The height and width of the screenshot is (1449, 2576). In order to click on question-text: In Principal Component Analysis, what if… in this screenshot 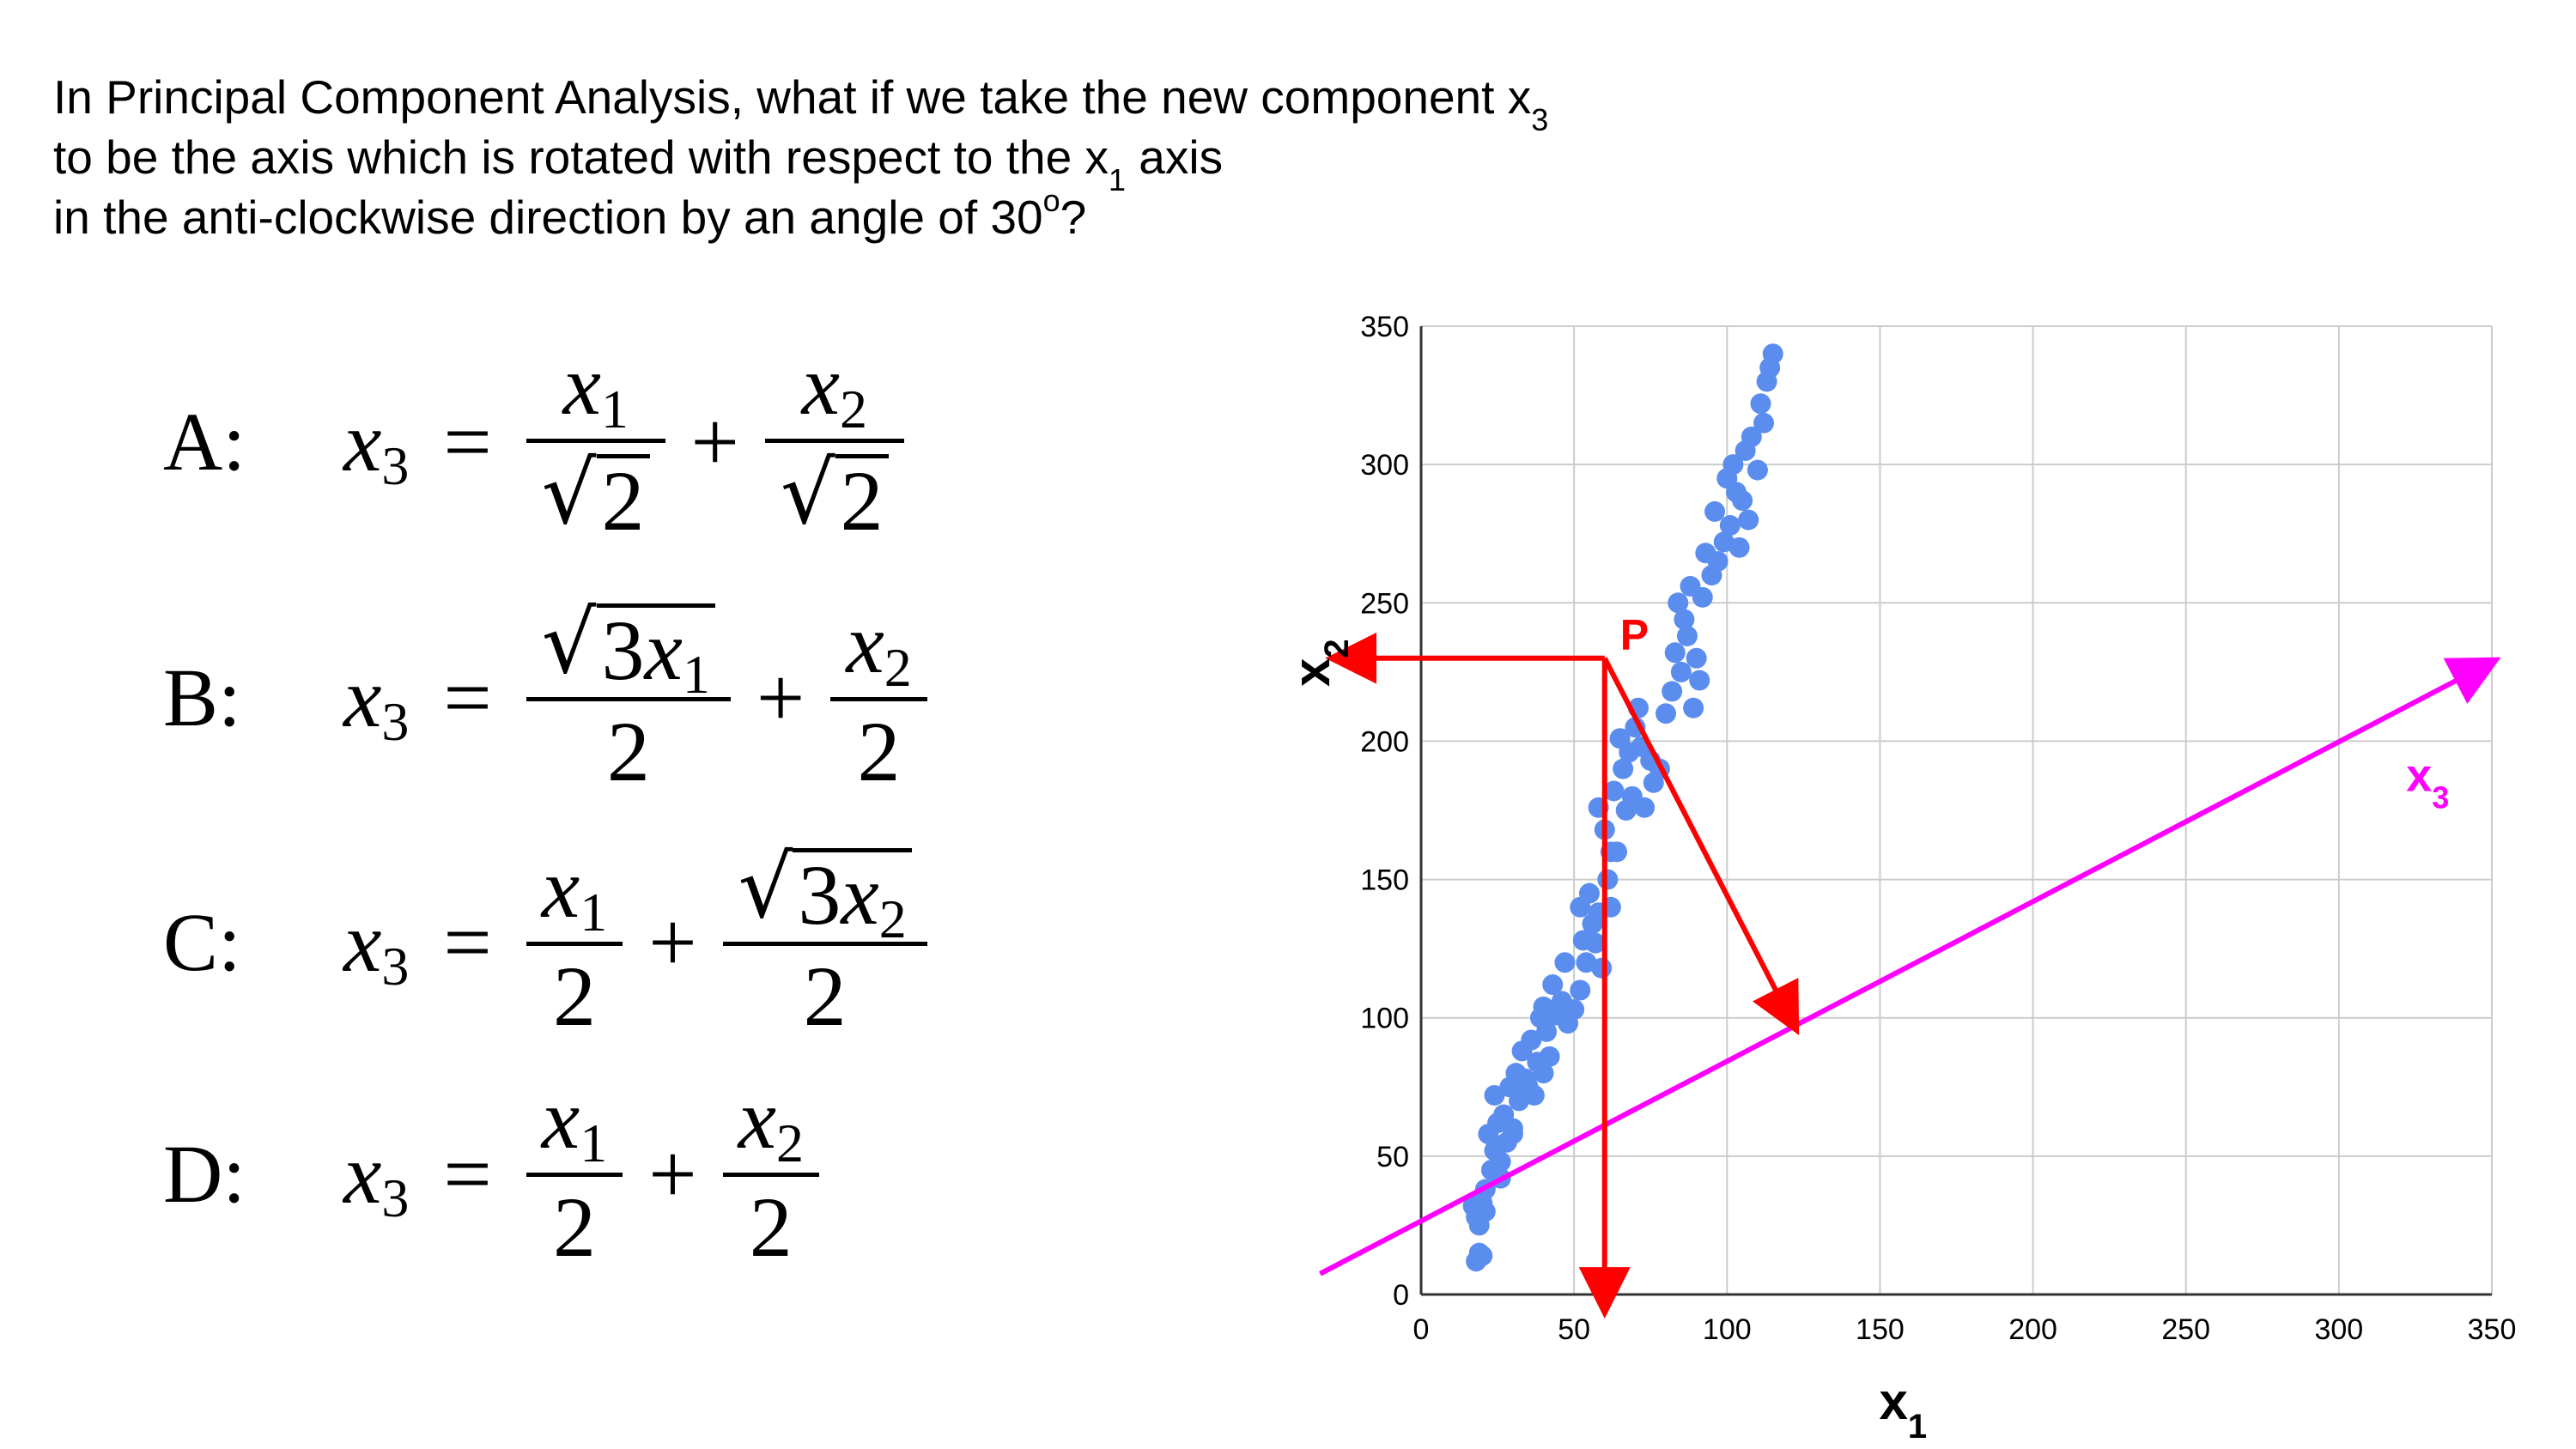, I will do `click(912, 157)`.